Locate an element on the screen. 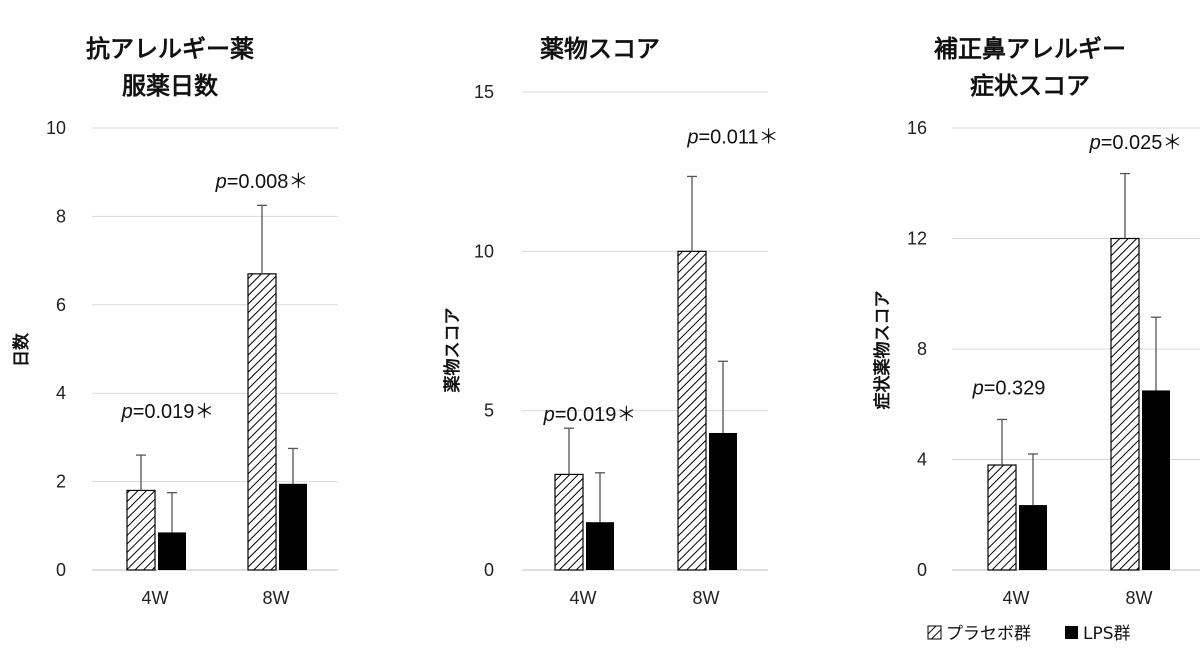 The height and width of the screenshot is (656, 1200). chart-title-line-1: 抗アレルギー薬 is located at coordinates (170, 49).